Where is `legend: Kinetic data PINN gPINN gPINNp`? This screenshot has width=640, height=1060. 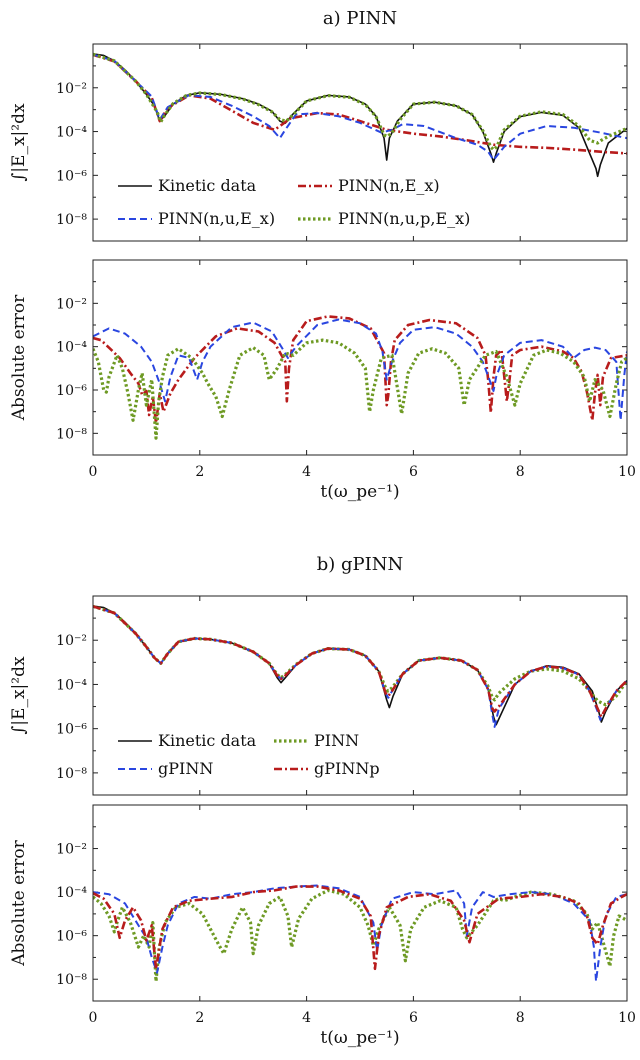 legend: Kinetic data PINN gPINN gPINNp is located at coordinates (249, 754).